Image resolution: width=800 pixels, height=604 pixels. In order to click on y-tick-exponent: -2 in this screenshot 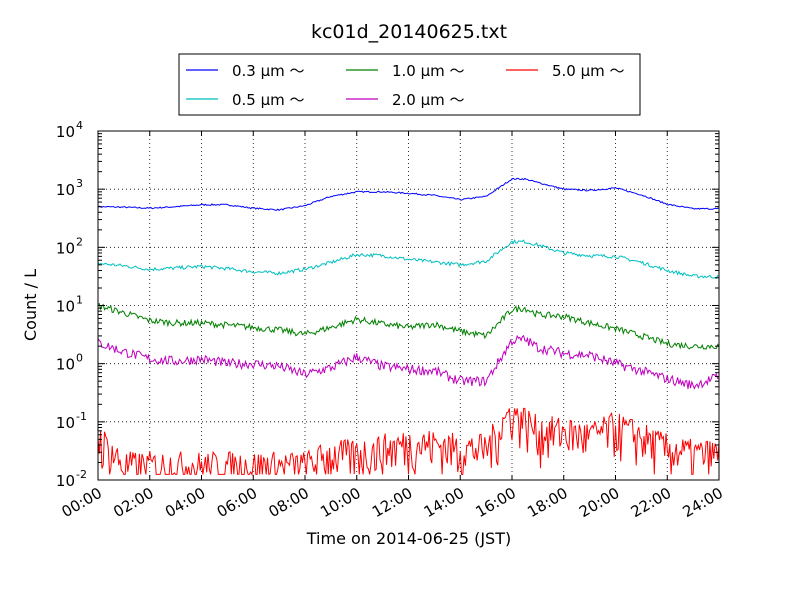, I will do `click(81, 474)`.